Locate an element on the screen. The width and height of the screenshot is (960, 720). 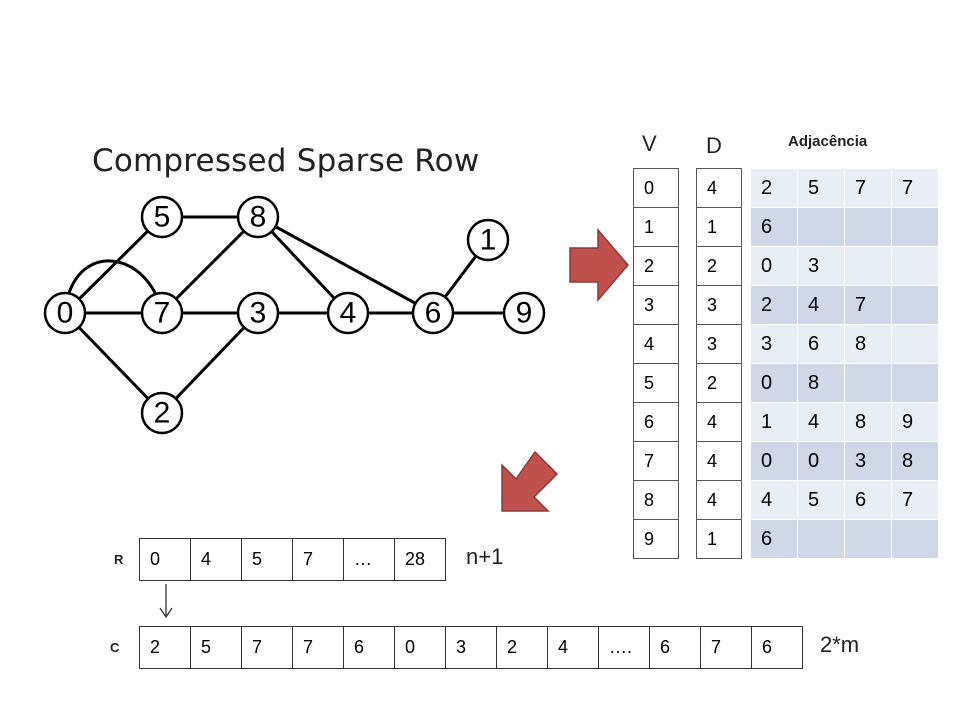
adjacency-cell: 1 is located at coordinates (774, 422).